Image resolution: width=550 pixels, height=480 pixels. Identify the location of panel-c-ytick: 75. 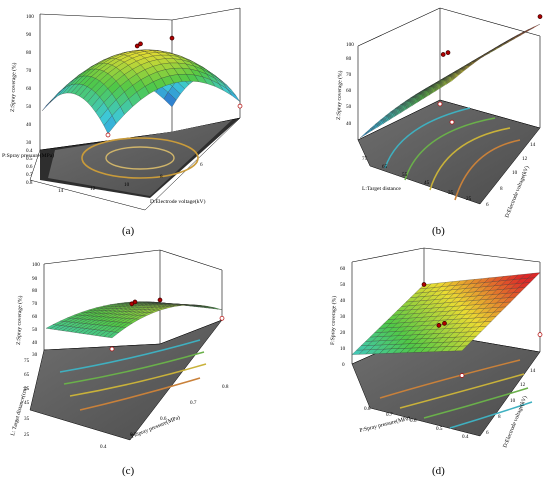
(27, 361).